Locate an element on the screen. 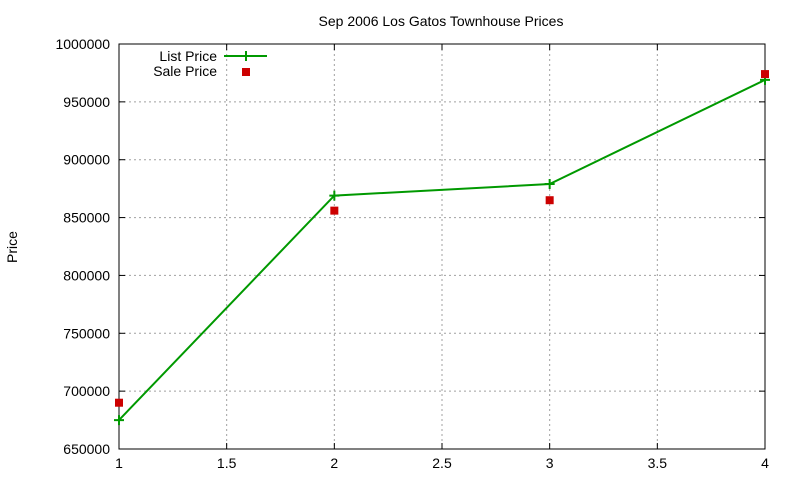 The height and width of the screenshot is (480, 800). legend: List Price Sale Price is located at coordinates (210, 63).